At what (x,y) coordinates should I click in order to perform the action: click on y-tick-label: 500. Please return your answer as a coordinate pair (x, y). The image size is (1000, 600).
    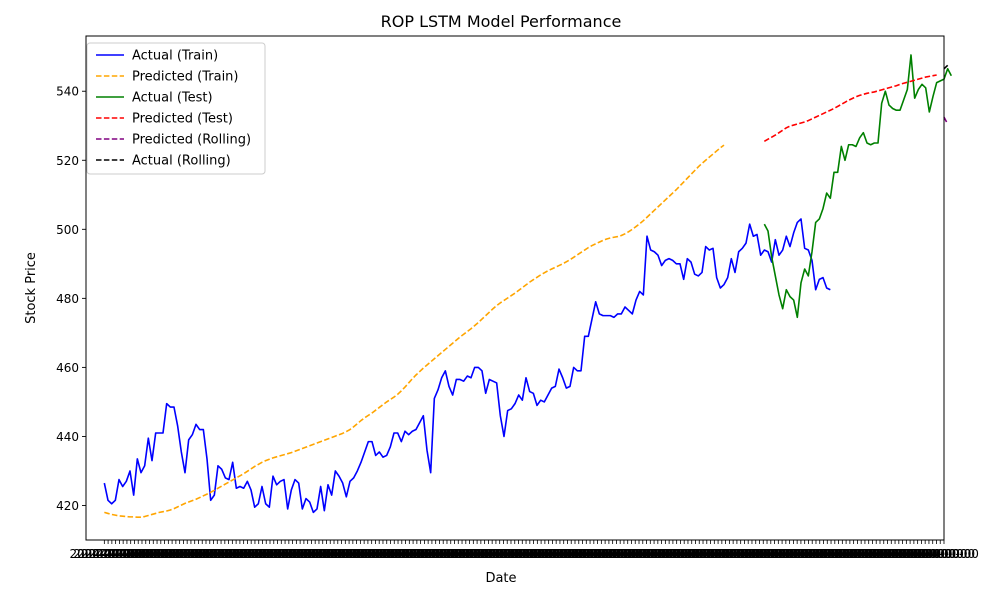
    Looking at the image, I should click on (67, 230).